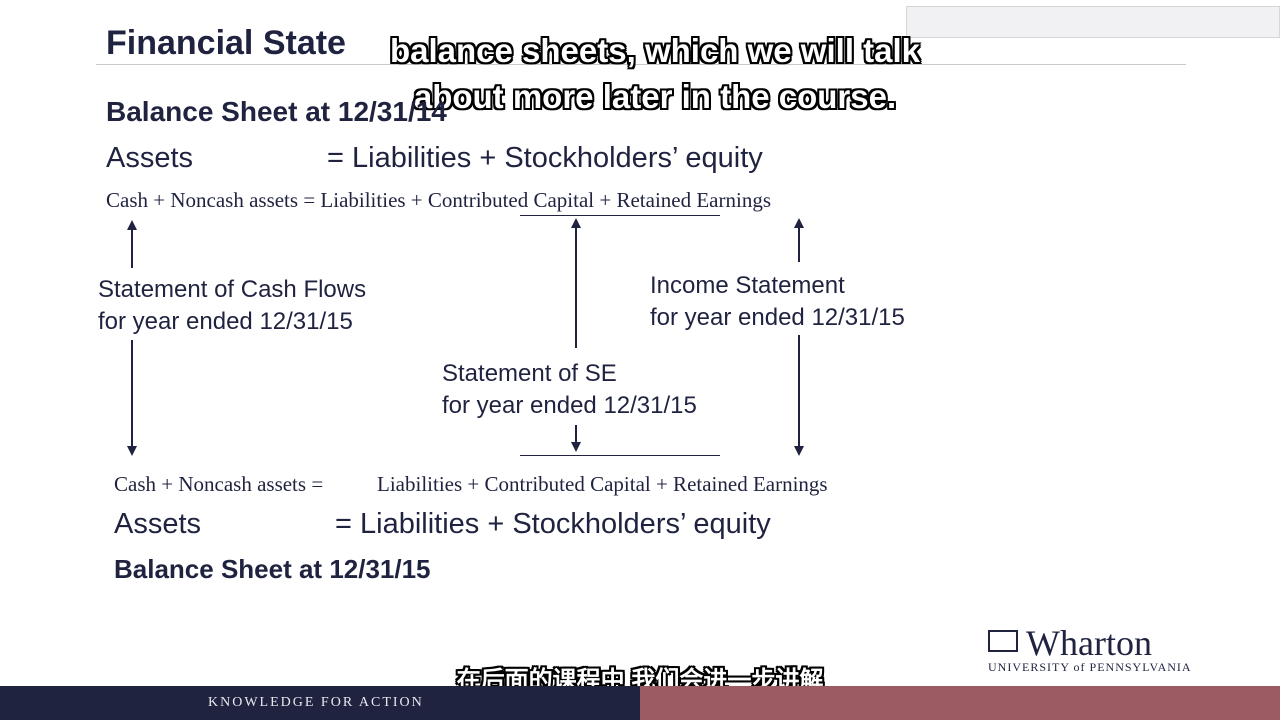 This screenshot has width=1280, height=720. Describe the element at coordinates (799, 391) in the screenshot. I see `income-arrow-down-shaft` at that location.